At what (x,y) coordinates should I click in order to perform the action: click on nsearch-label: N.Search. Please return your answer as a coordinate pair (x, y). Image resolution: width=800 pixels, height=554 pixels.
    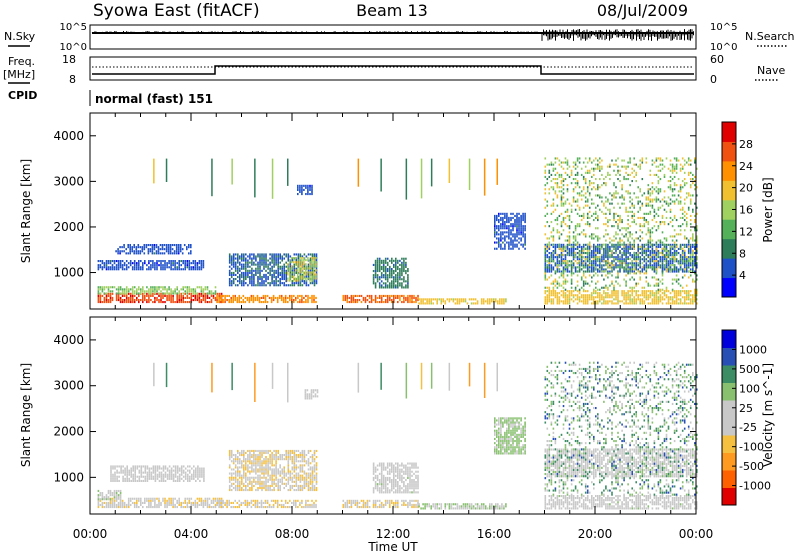
    Looking at the image, I should click on (770, 36).